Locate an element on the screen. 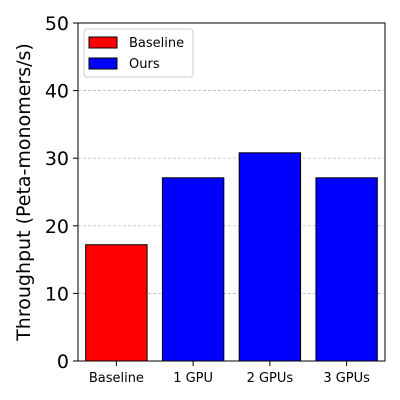  bar-3-gpus is located at coordinates (346, 269).